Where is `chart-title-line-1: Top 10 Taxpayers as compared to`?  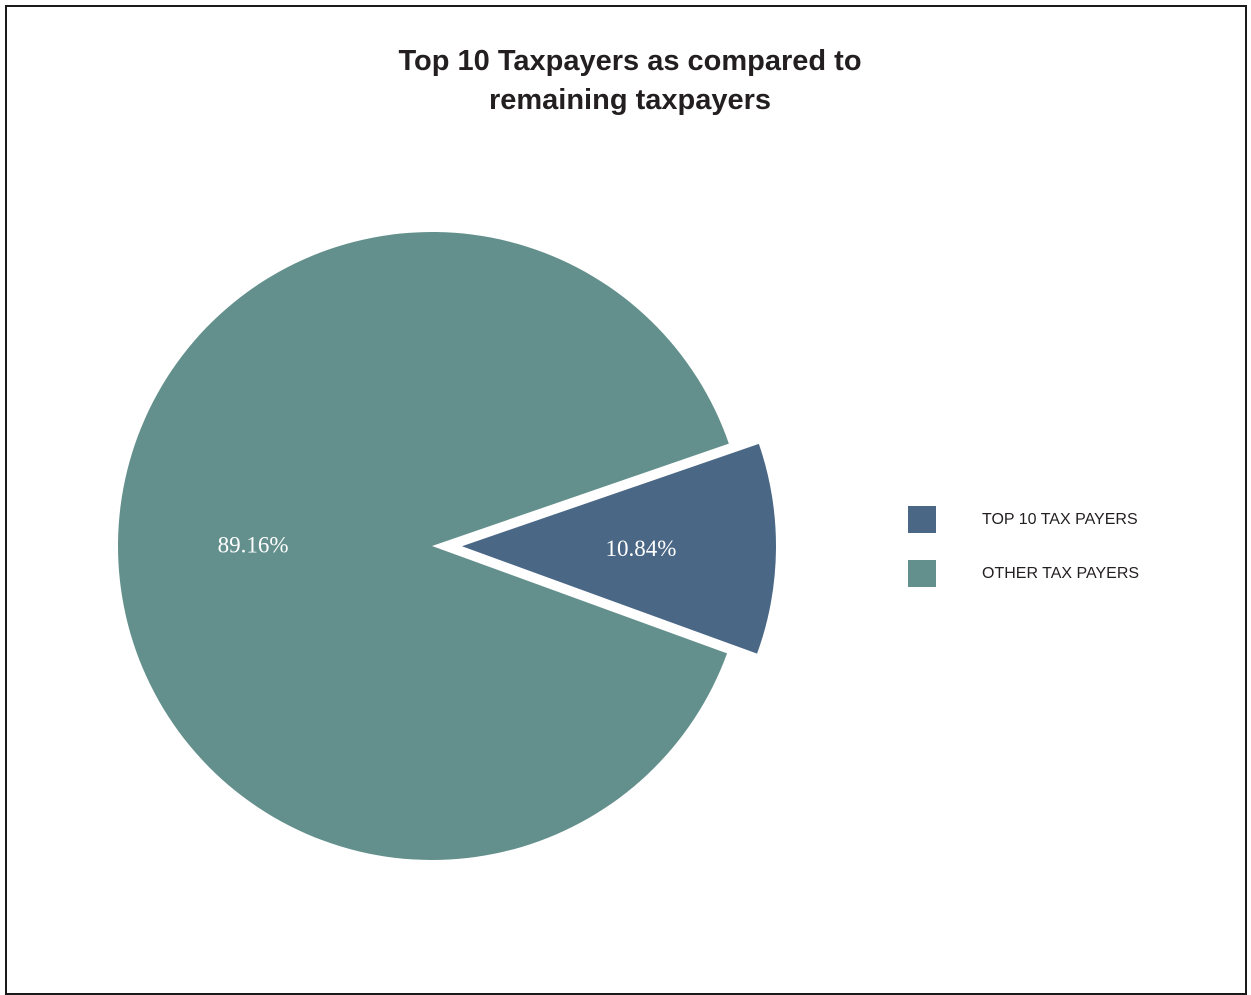 chart-title-line-1: Top 10 Taxpayers as compared to is located at coordinates (630, 61).